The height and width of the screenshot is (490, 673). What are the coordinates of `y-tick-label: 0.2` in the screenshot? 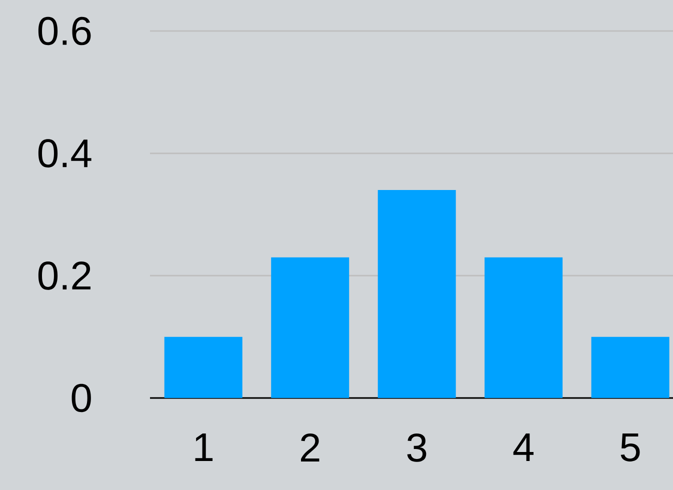 It's located at (64, 276).